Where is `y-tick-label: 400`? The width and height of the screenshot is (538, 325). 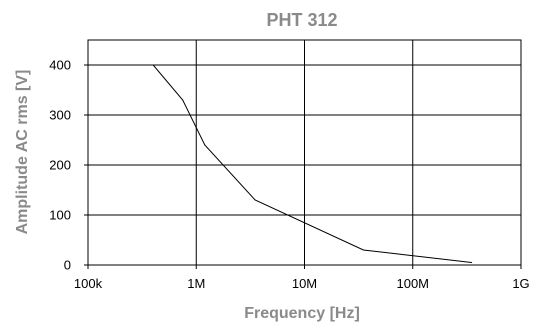 y-tick-label: 400 is located at coordinates (60, 65).